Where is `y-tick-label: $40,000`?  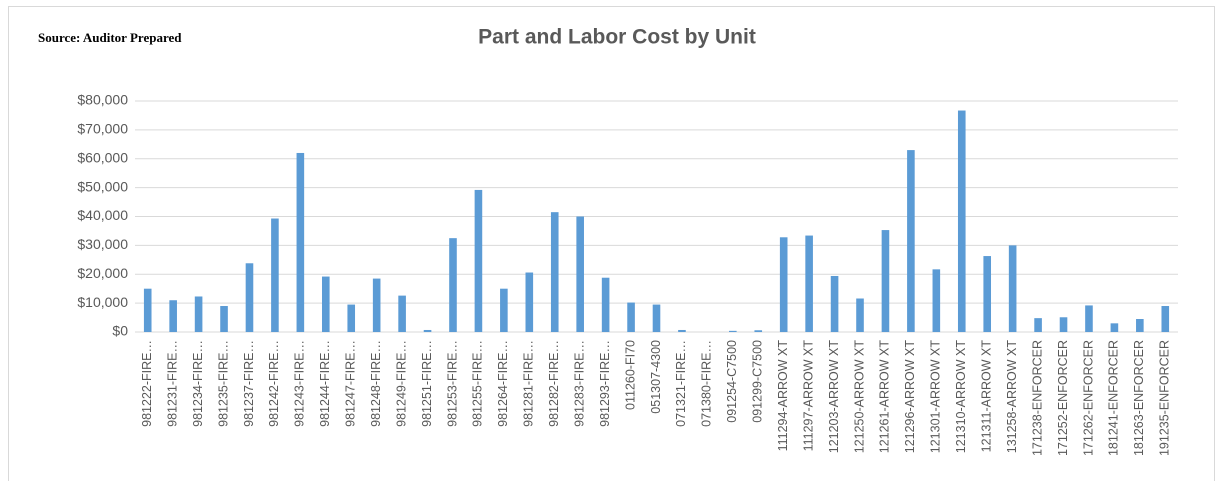 y-tick-label: $40,000 is located at coordinates (102, 215).